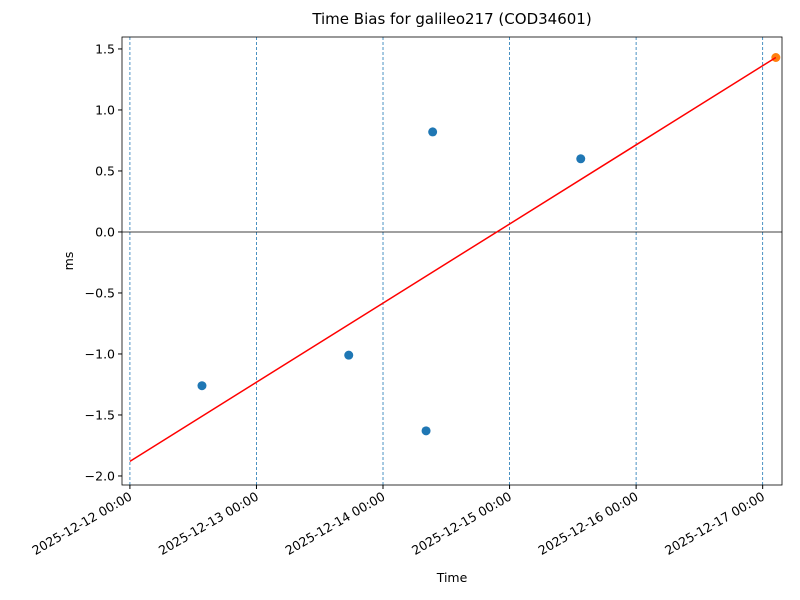 Image resolution: width=800 pixels, height=600 pixels. What do you see at coordinates (334, 523) in the screenshot?
I see `x-tick-label: 2025-12-14 00:00` at bounding box center [334, 523].